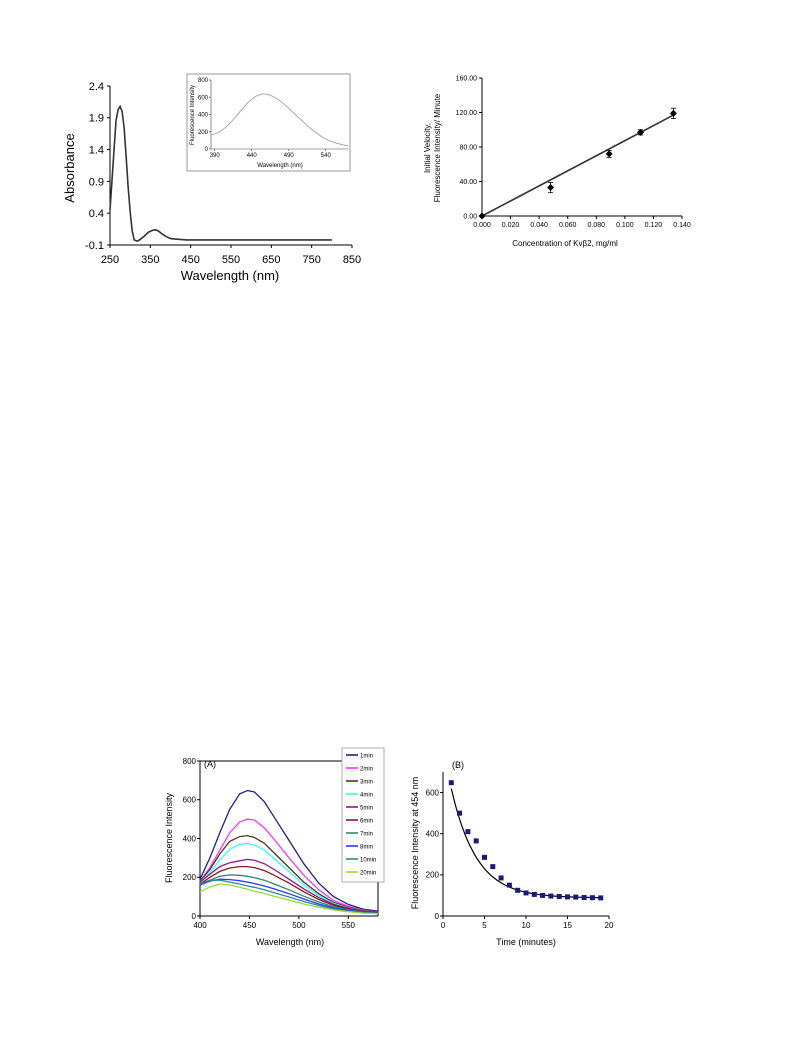 This screenshot has height=1057, width=793. I want to click on inset-x-tick-label: 540, so click(326, 156).